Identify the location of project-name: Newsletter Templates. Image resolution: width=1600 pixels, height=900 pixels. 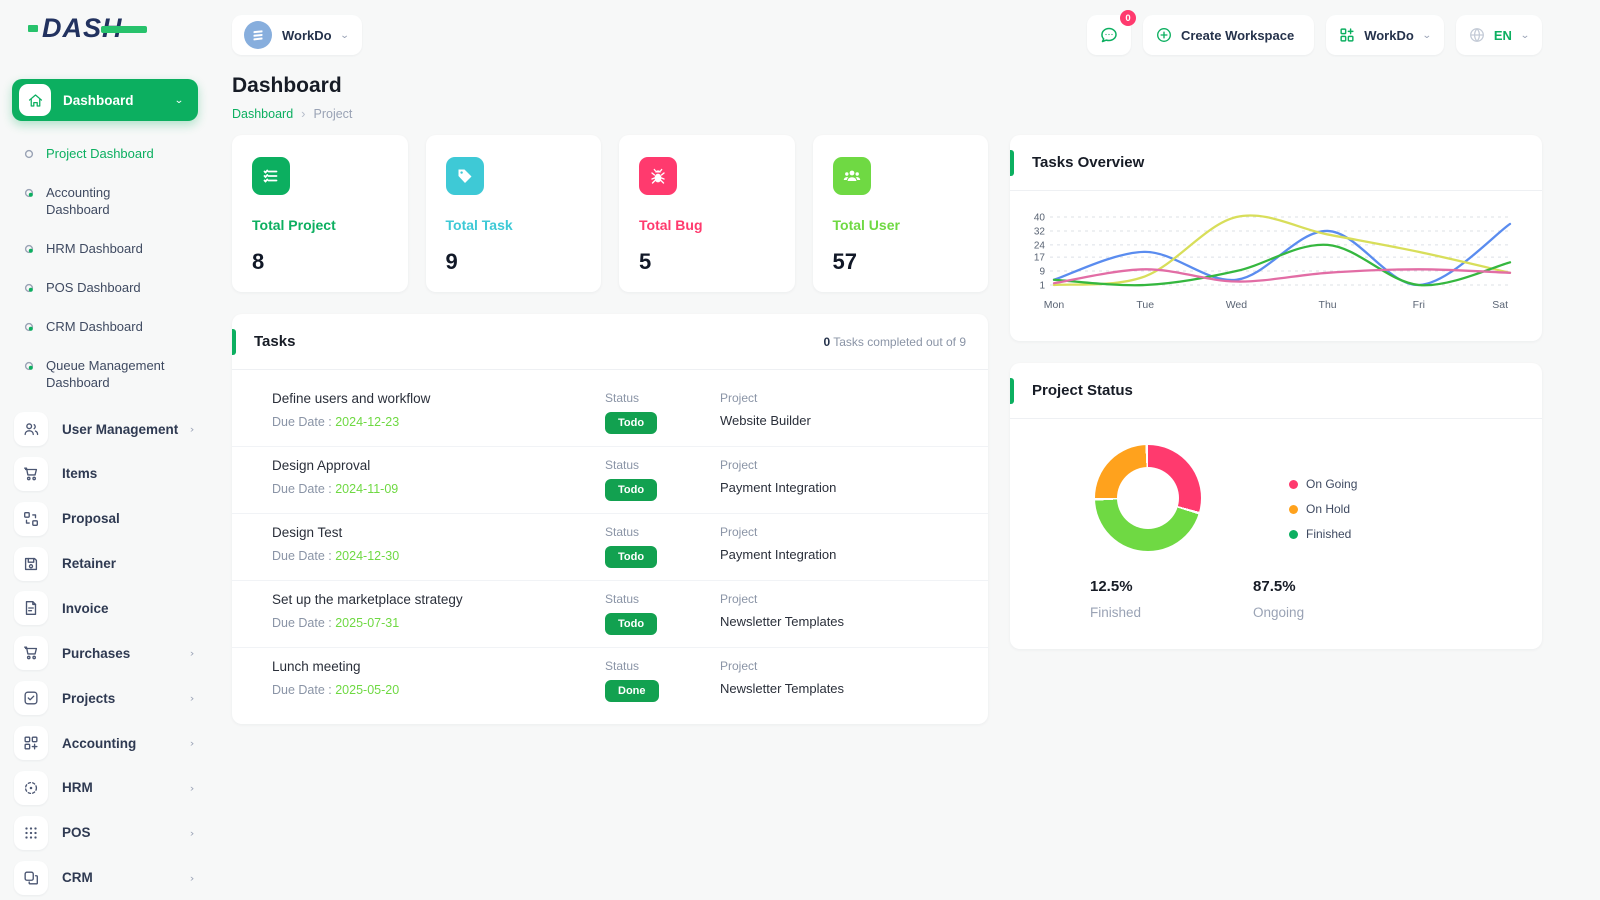
(782, 621).